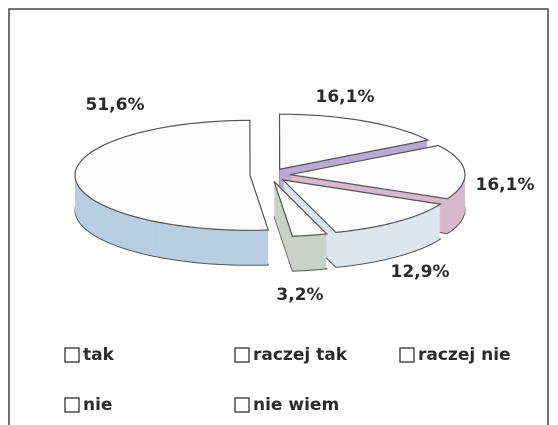 The image size is (558, 425). What do you see at coordinates (97, 405) in the screenshot?
I see `legend-label: nie` at bounding box center [97, 405].